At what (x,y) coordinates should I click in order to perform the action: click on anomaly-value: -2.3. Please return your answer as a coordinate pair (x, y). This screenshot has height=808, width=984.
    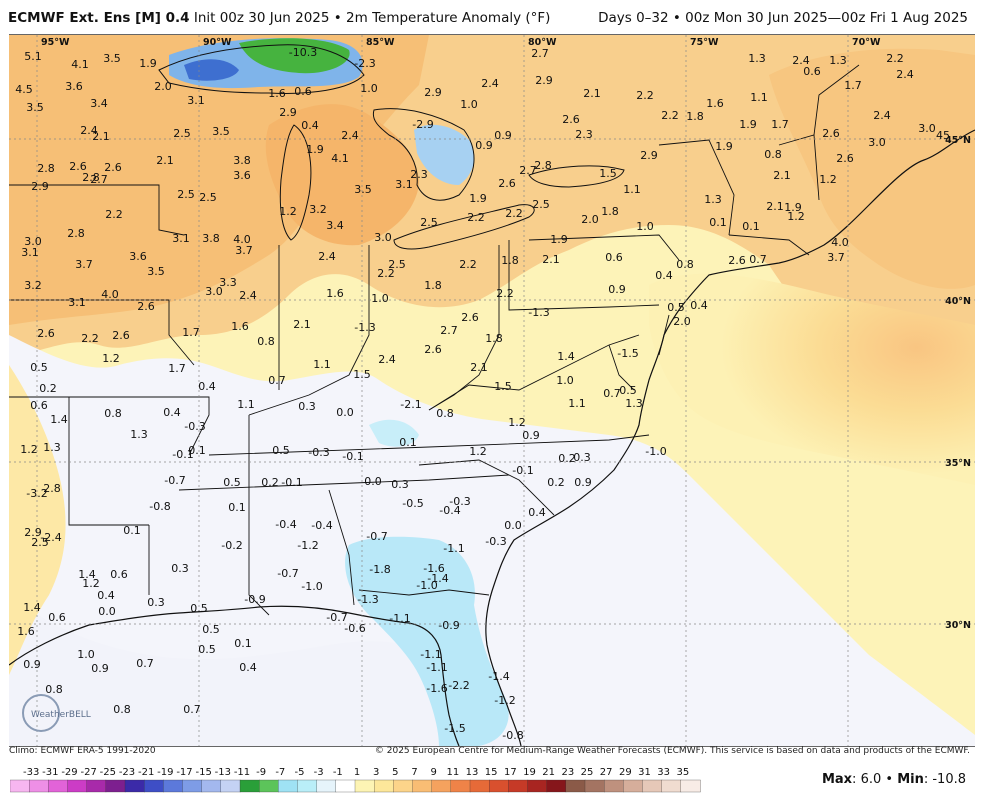
    Looking at the image, I should click on (364, 63).